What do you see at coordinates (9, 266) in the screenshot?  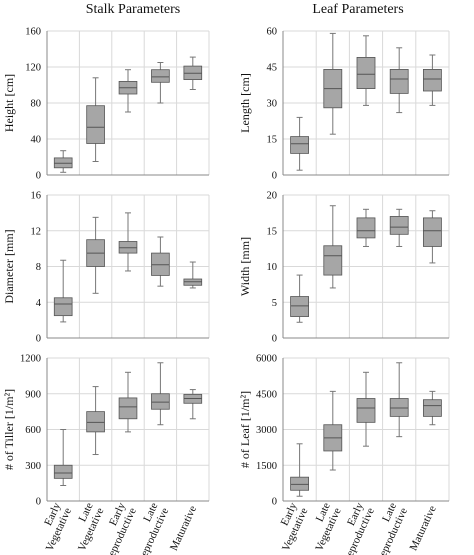 I see `stalk-diameter-y-axis-label: Diameter [mm]` at bounding box center [9, 266].